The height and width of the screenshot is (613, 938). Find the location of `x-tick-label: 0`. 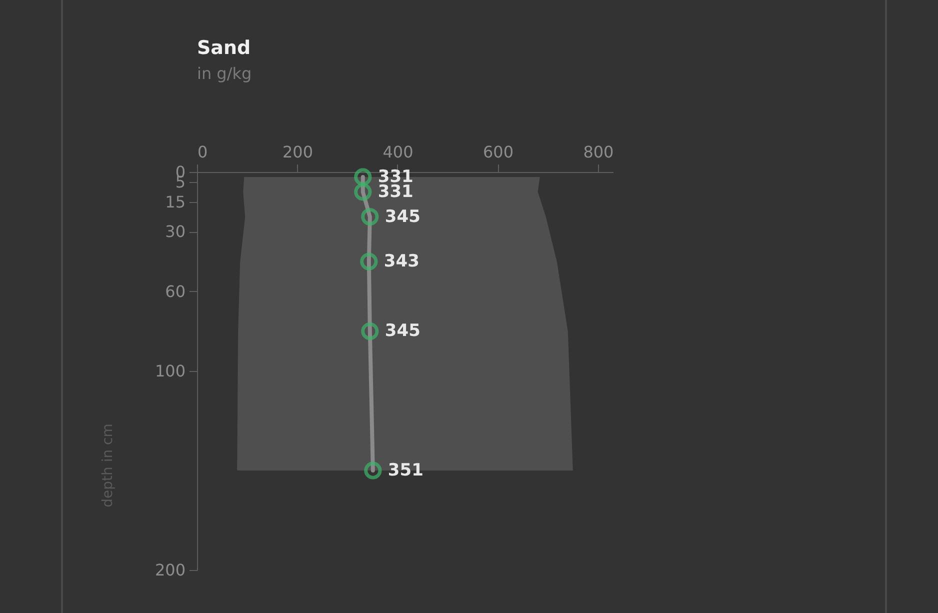

x-tick-label: 0 is located at coordinates (203, 152).